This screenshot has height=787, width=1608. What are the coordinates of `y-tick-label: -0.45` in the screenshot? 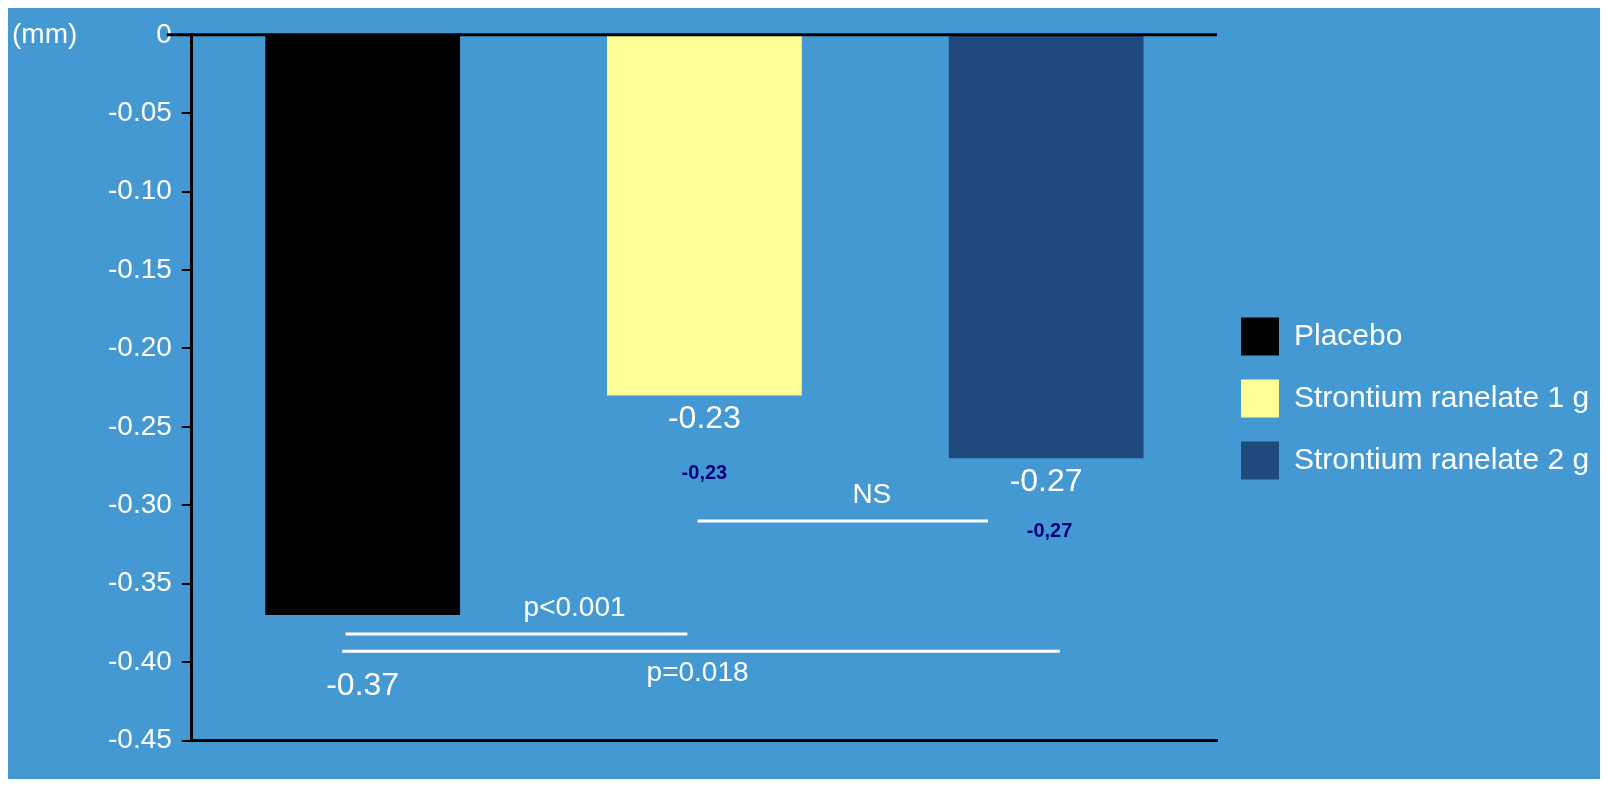 It's located at (139, 739).